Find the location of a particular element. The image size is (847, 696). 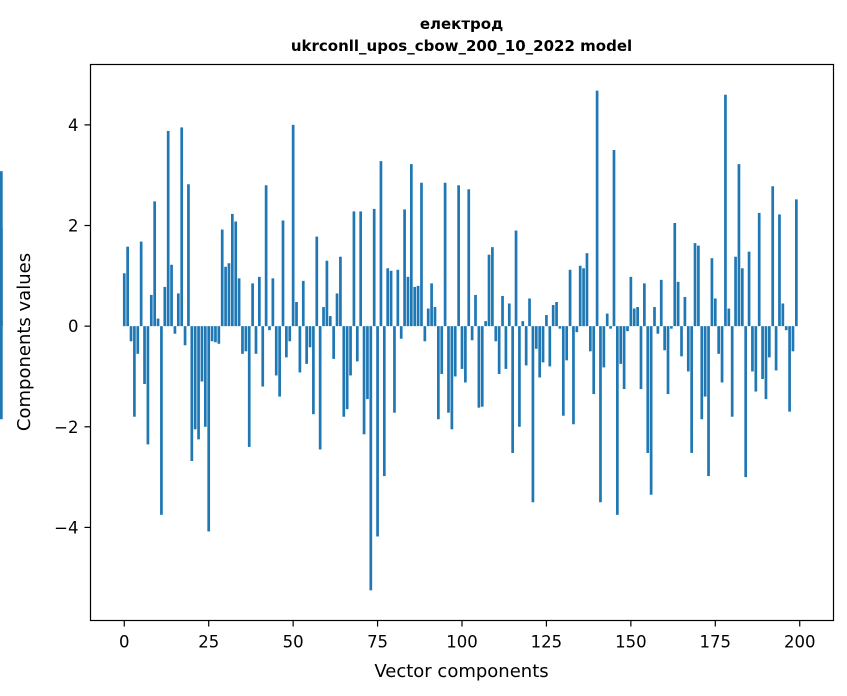

x-tick-label: 200 is located at coordinates (800, 642).